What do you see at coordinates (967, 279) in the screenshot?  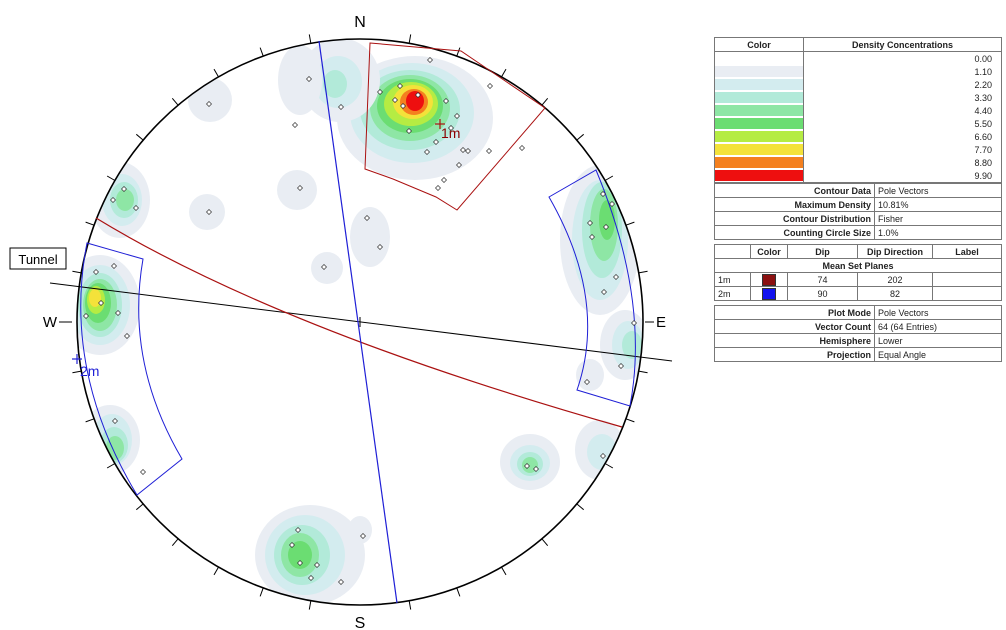 I see `set-label` at bounding box center [967, 279].